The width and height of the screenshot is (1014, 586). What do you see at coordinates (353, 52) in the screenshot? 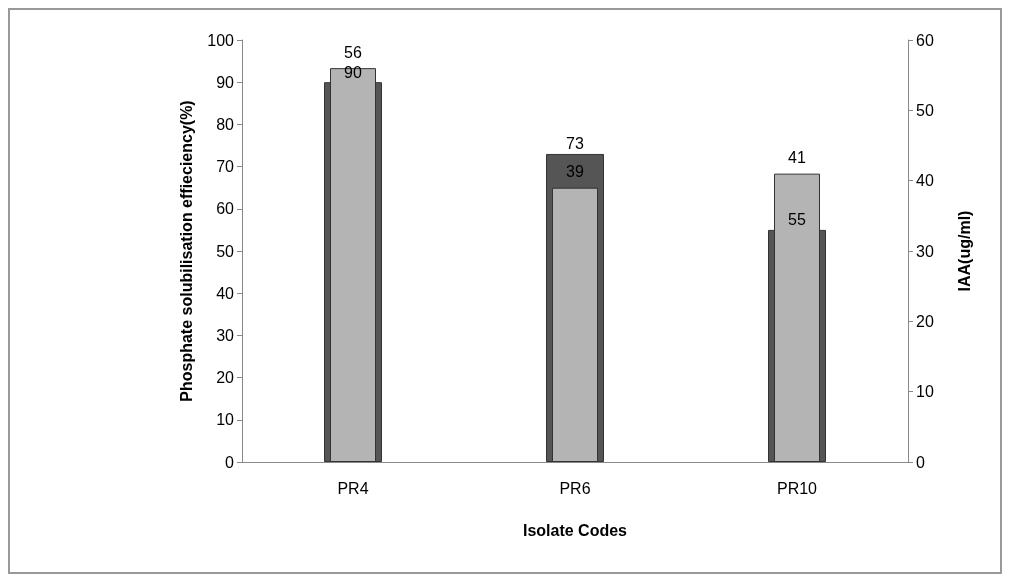
I see `data-label: 56` at bounding box center [353, 52].